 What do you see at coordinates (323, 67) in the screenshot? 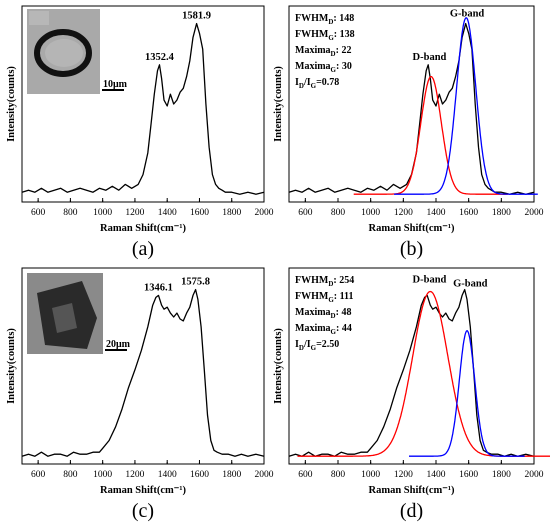
I see `fit-stat: MaximaG: 30` at bounding box center [323, 67].